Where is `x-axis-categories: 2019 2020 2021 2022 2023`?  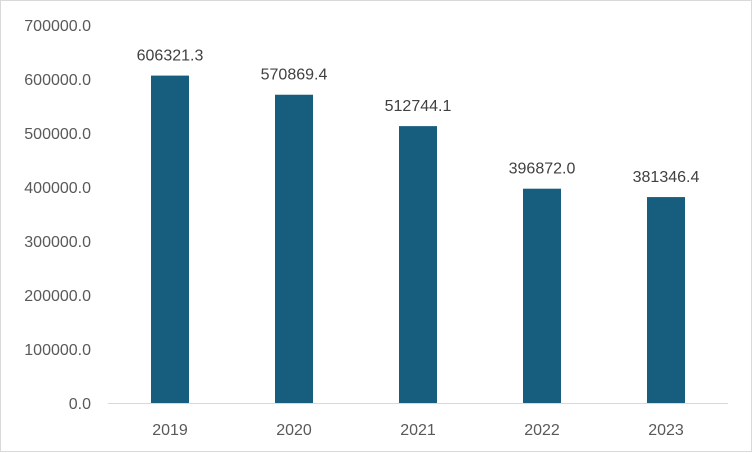 x-axis-categories: 2019 2020 2021 2022 2023 is located at coordinates (418, 430).